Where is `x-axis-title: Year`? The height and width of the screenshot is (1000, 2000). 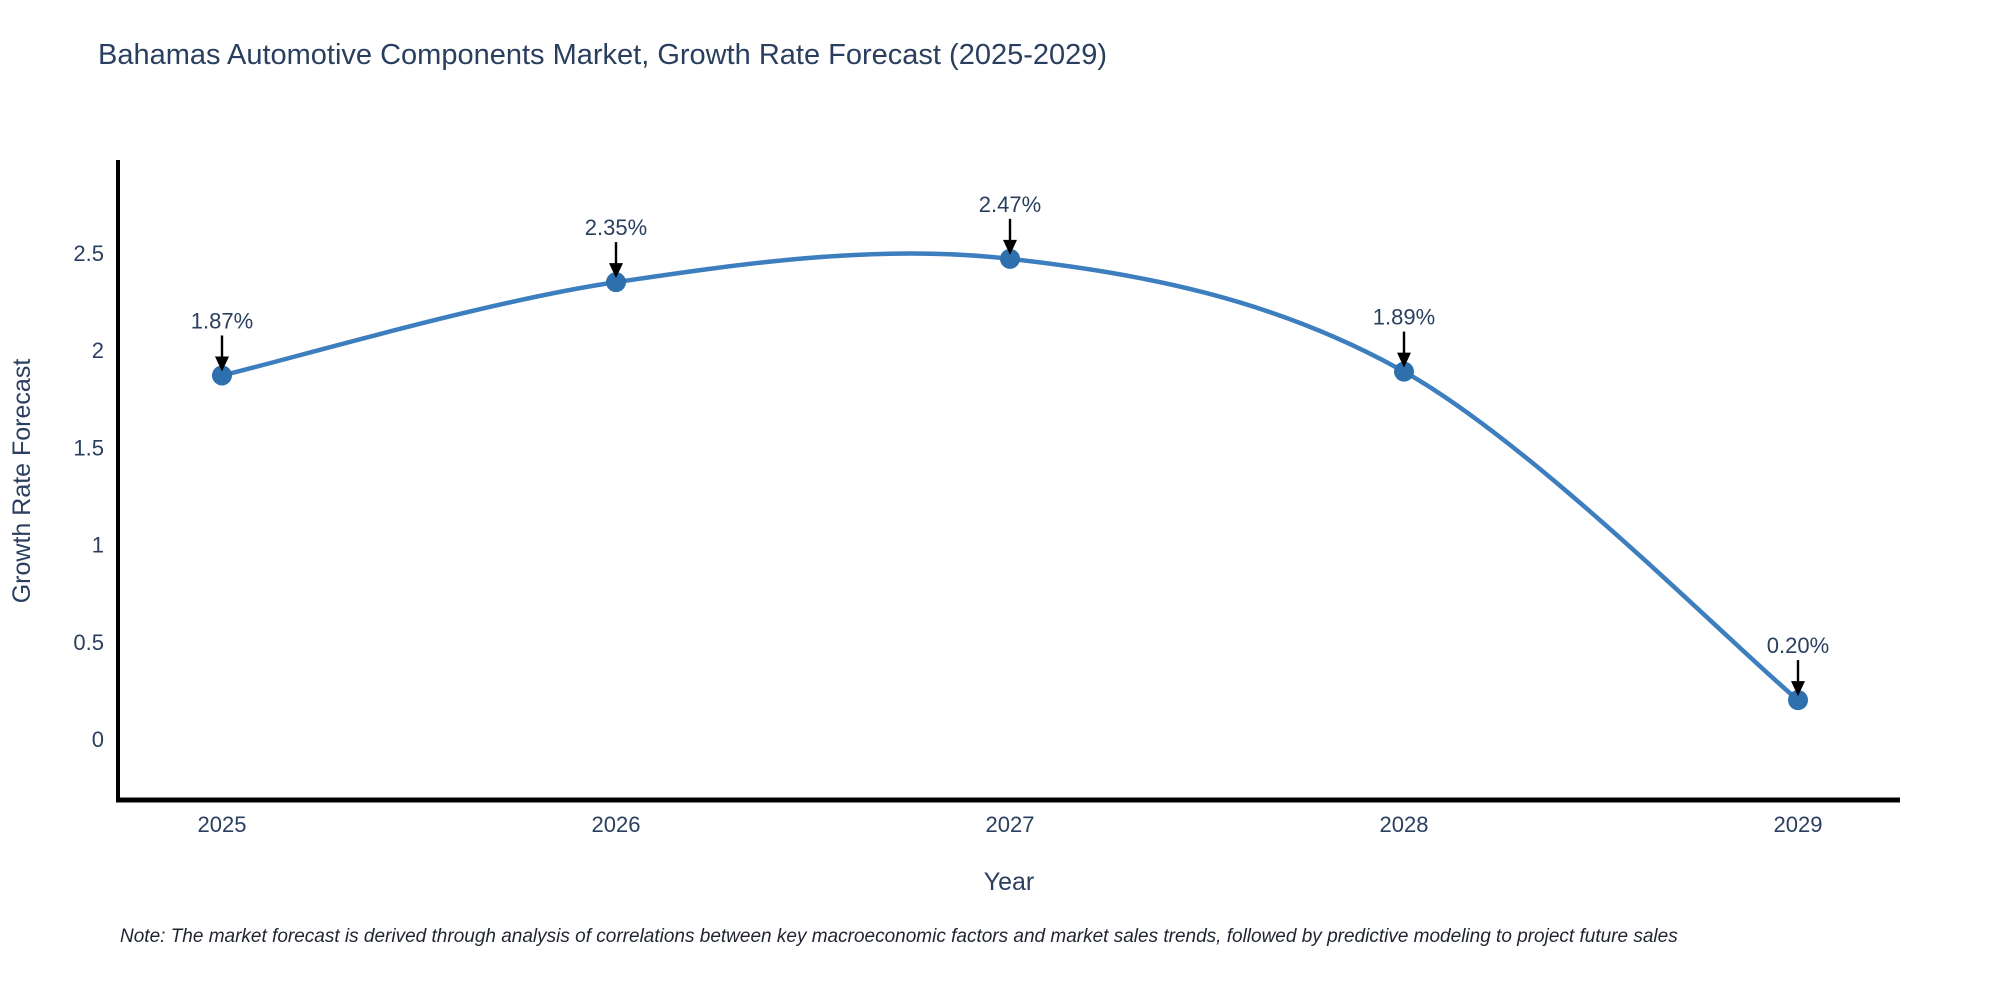 x-axis-title: Year is located at coordinates (1009, 882).